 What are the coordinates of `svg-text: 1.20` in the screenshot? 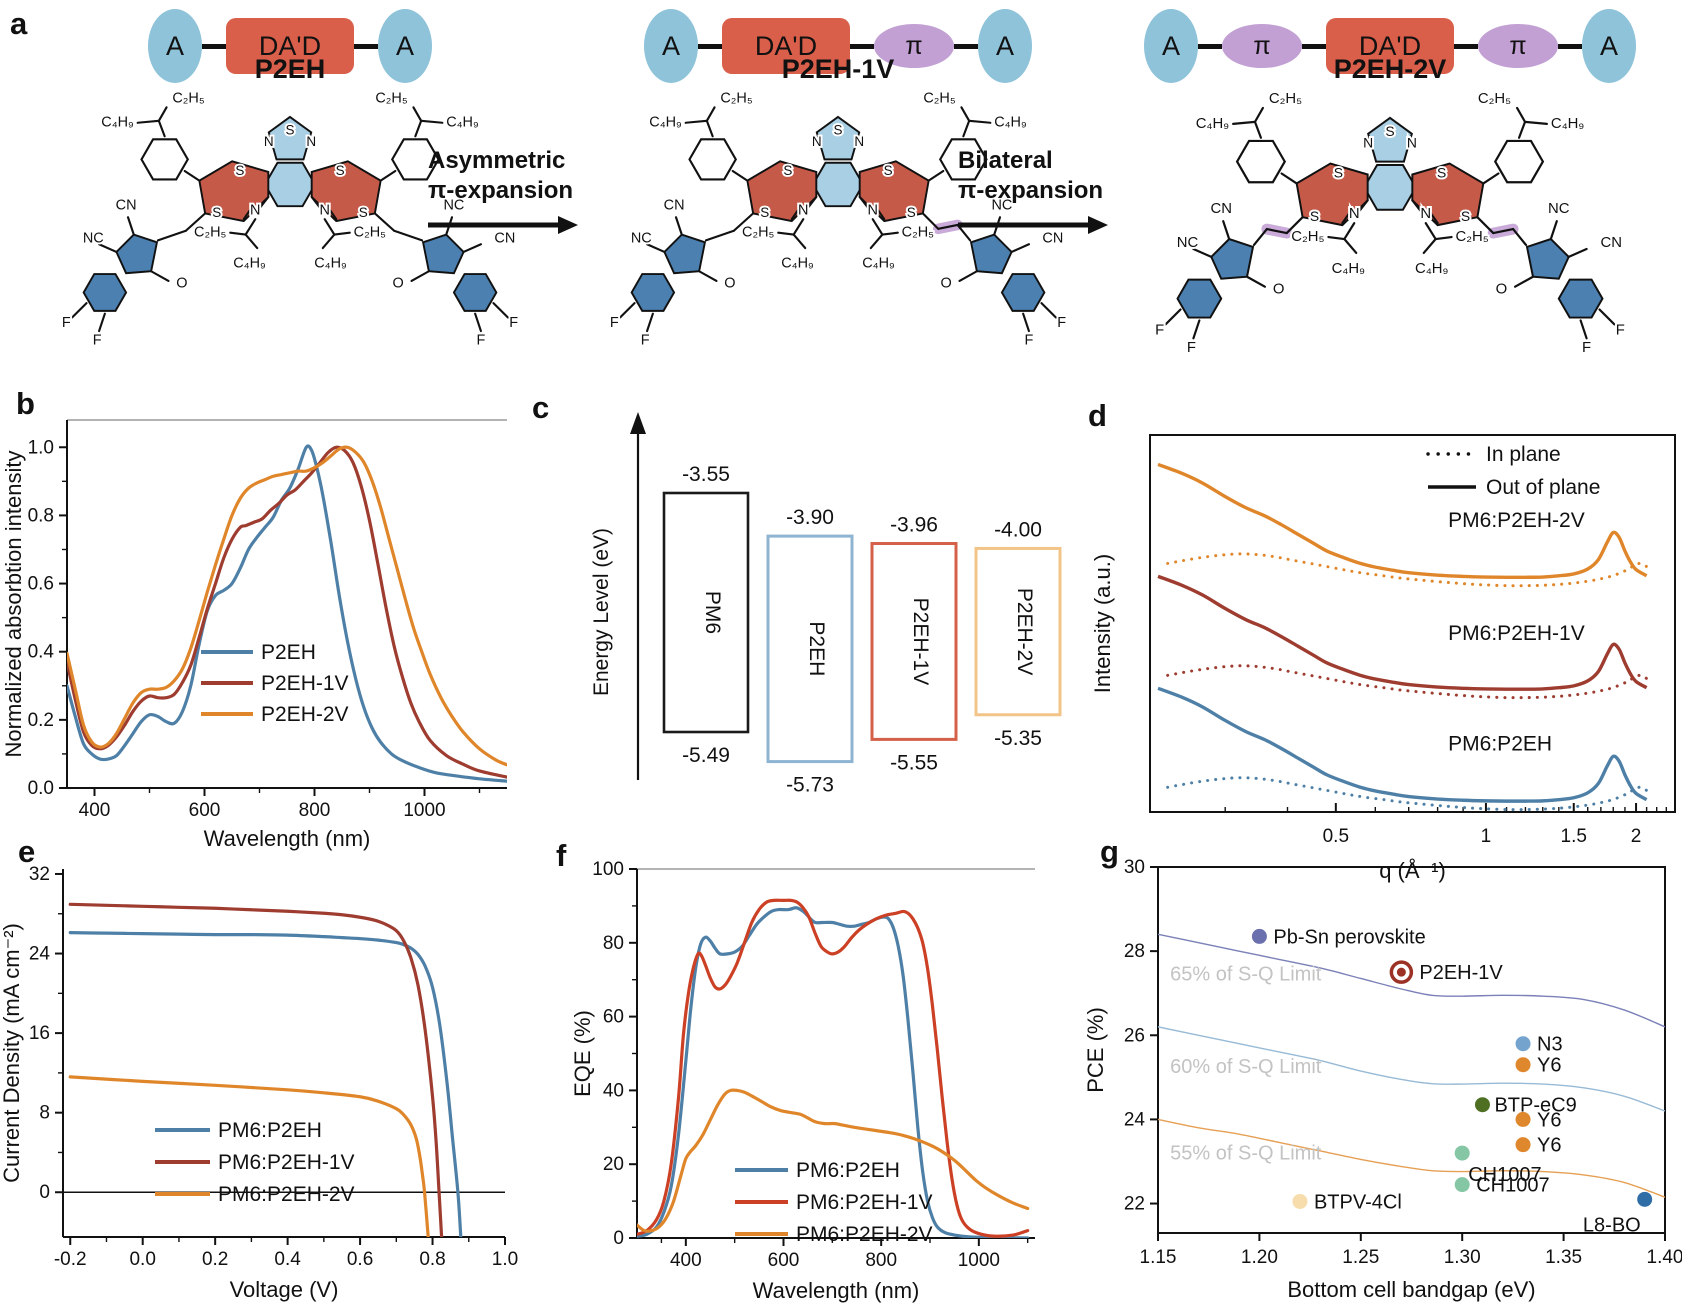 It's located at (1259, 1257).